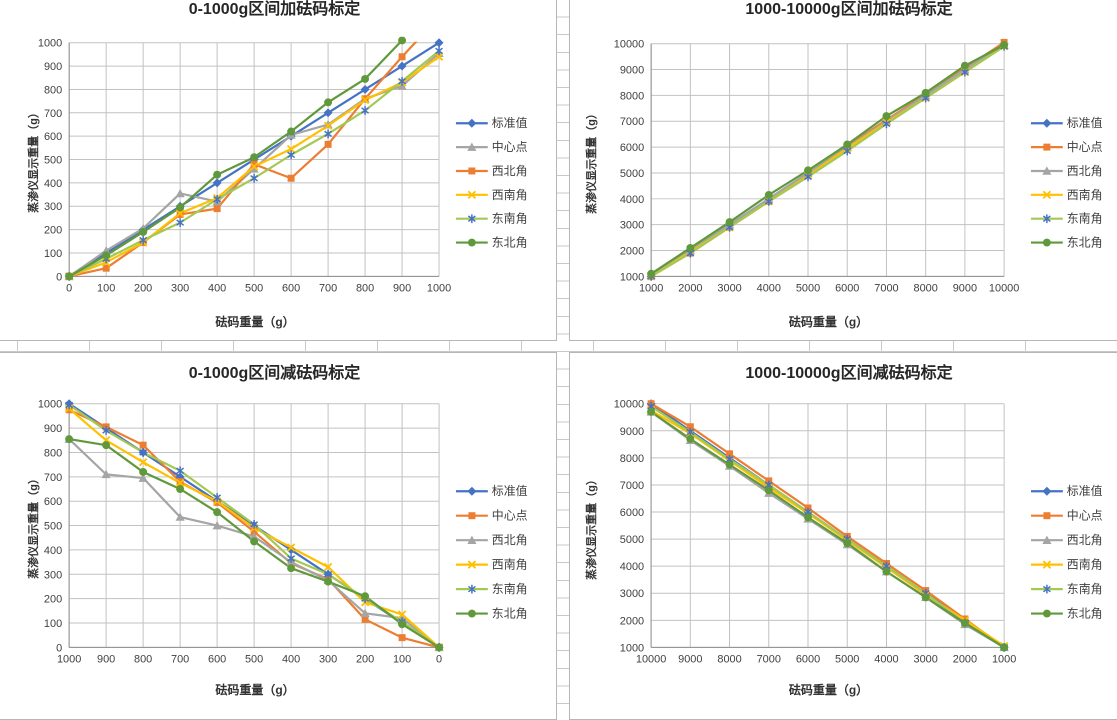 This screenshot has height=720, width=1117. I want to click on series-line-southwest-corner, so click(828, 528).